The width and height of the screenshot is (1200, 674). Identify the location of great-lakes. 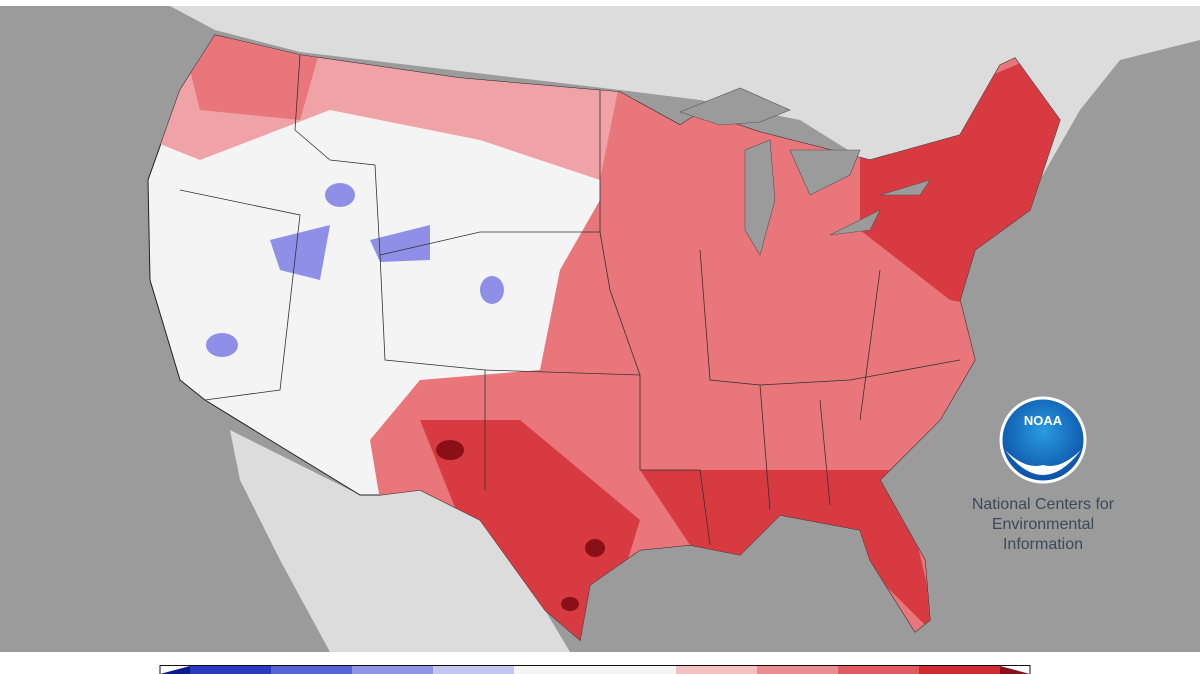
(805, 171).